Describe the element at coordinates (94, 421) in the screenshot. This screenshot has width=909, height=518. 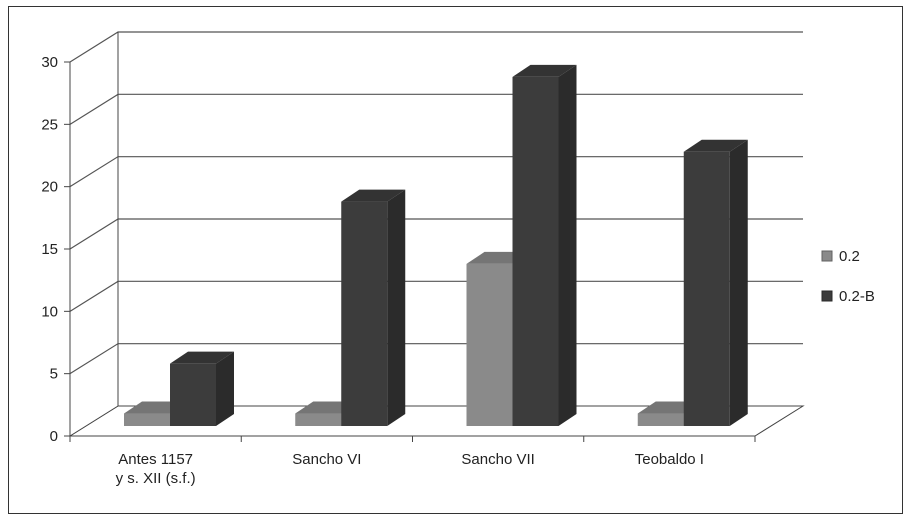
I see `depth-axis-line` at that location.